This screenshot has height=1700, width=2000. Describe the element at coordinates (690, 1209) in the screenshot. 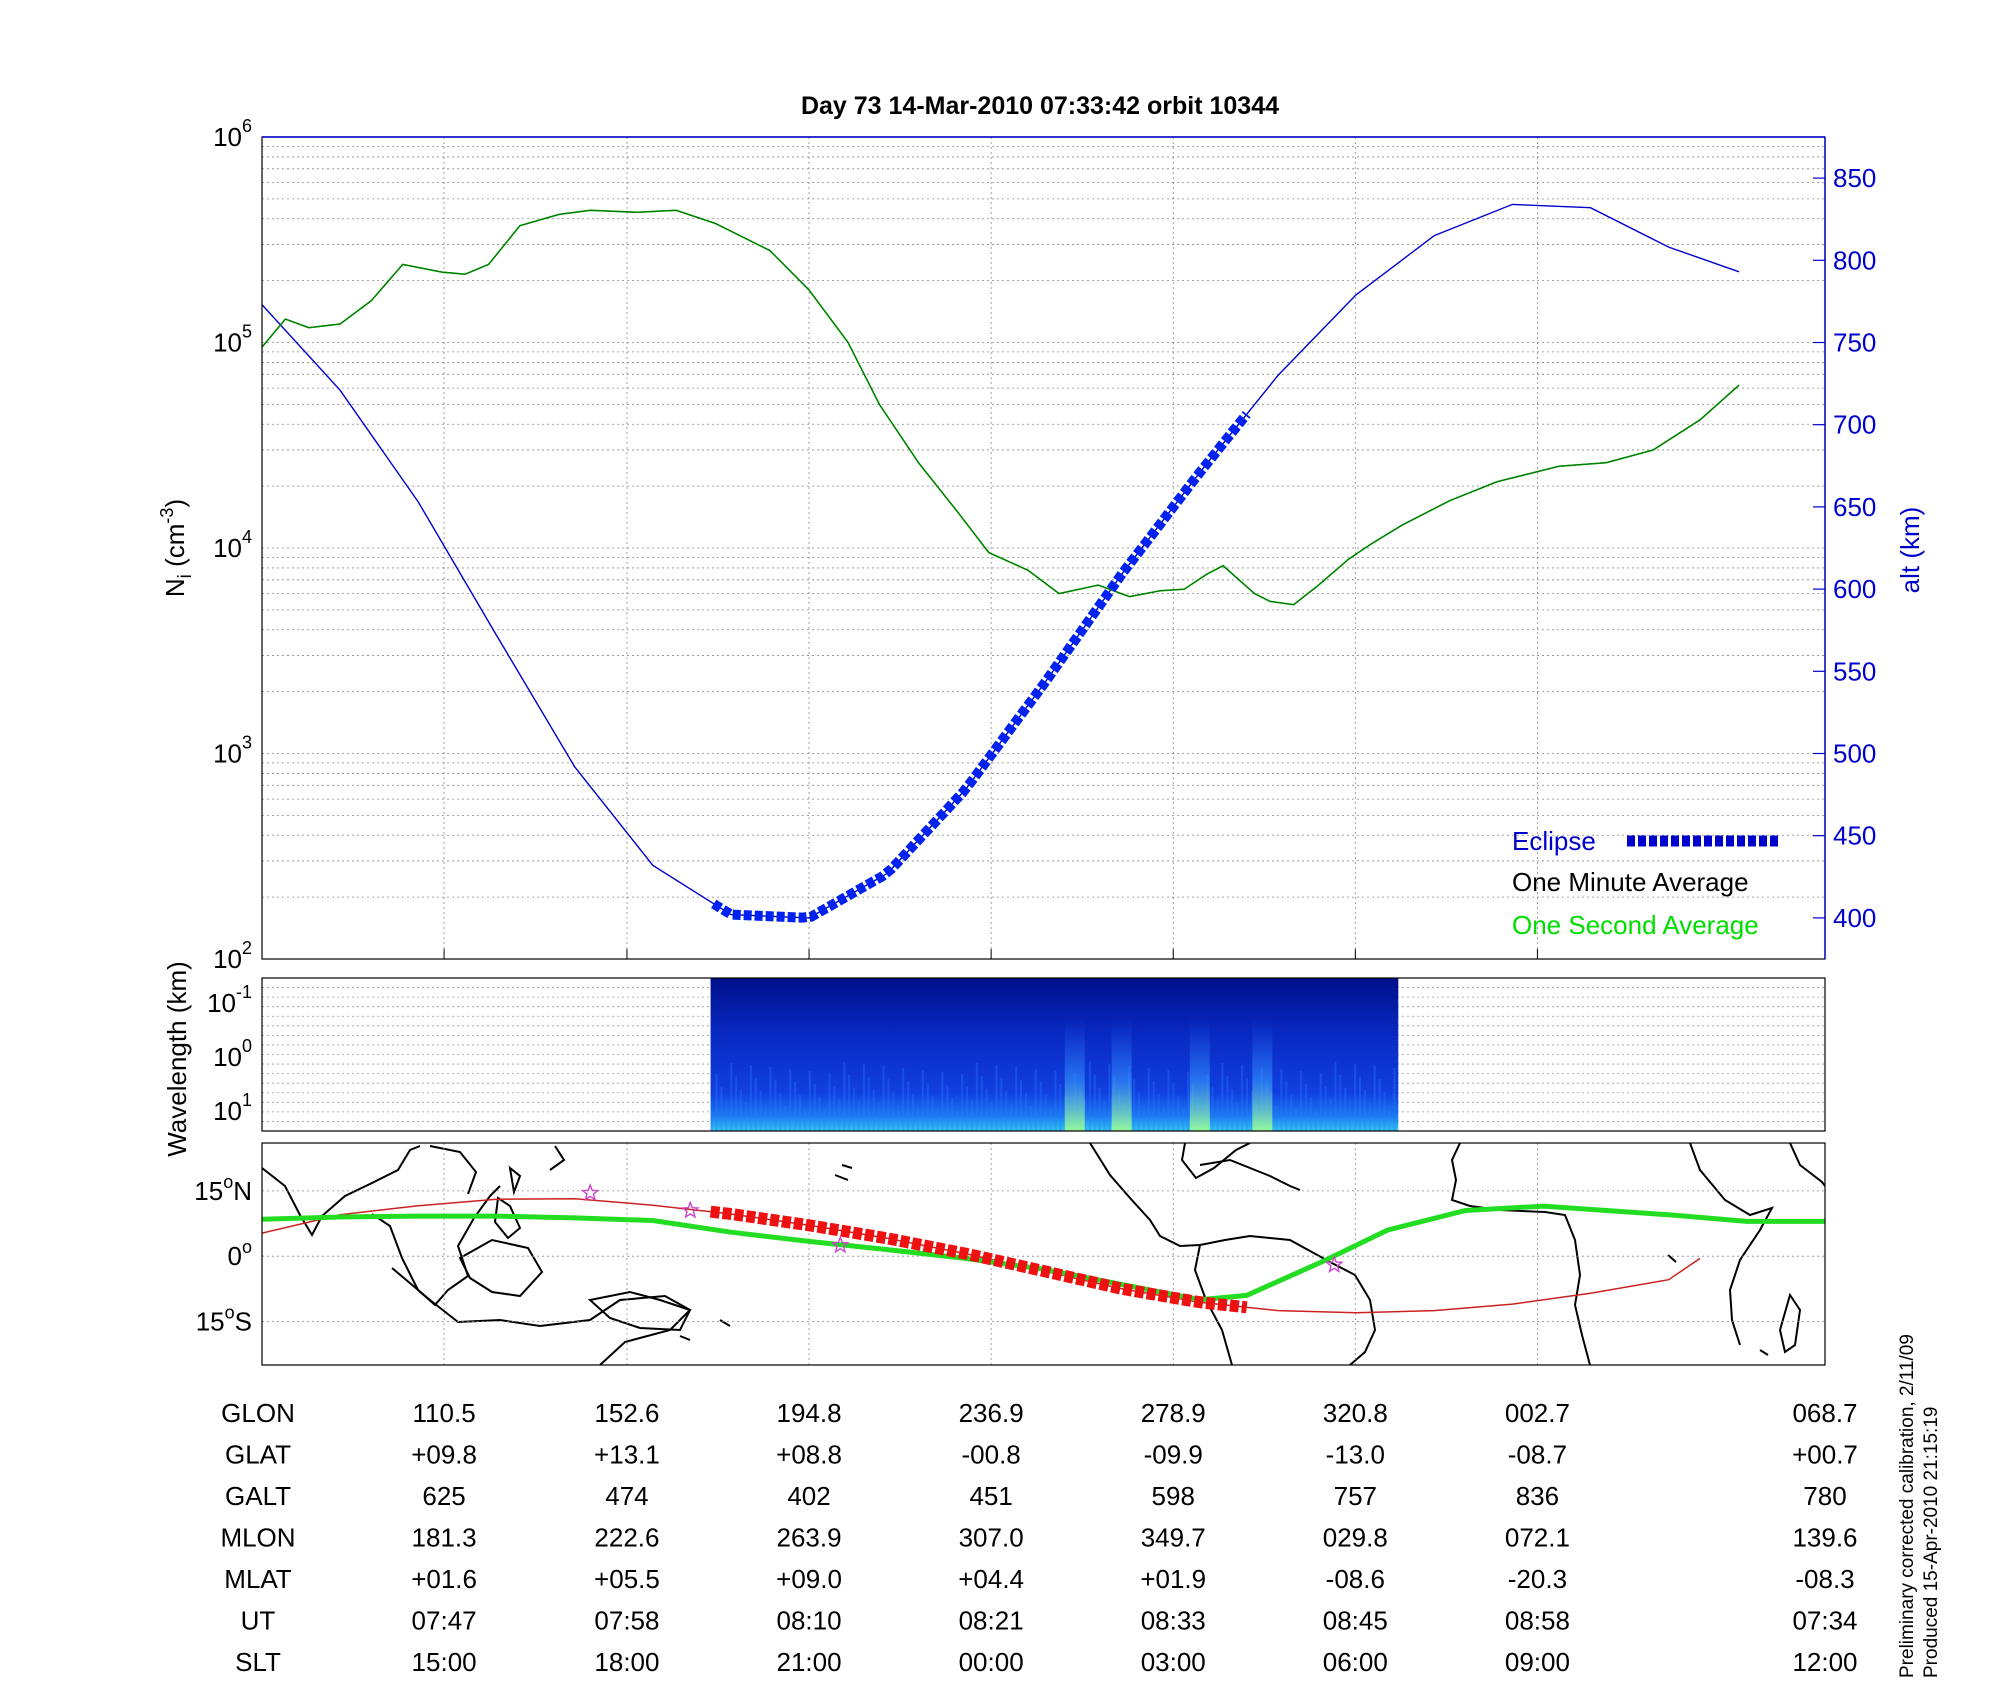

I see `star-marker` at that location.